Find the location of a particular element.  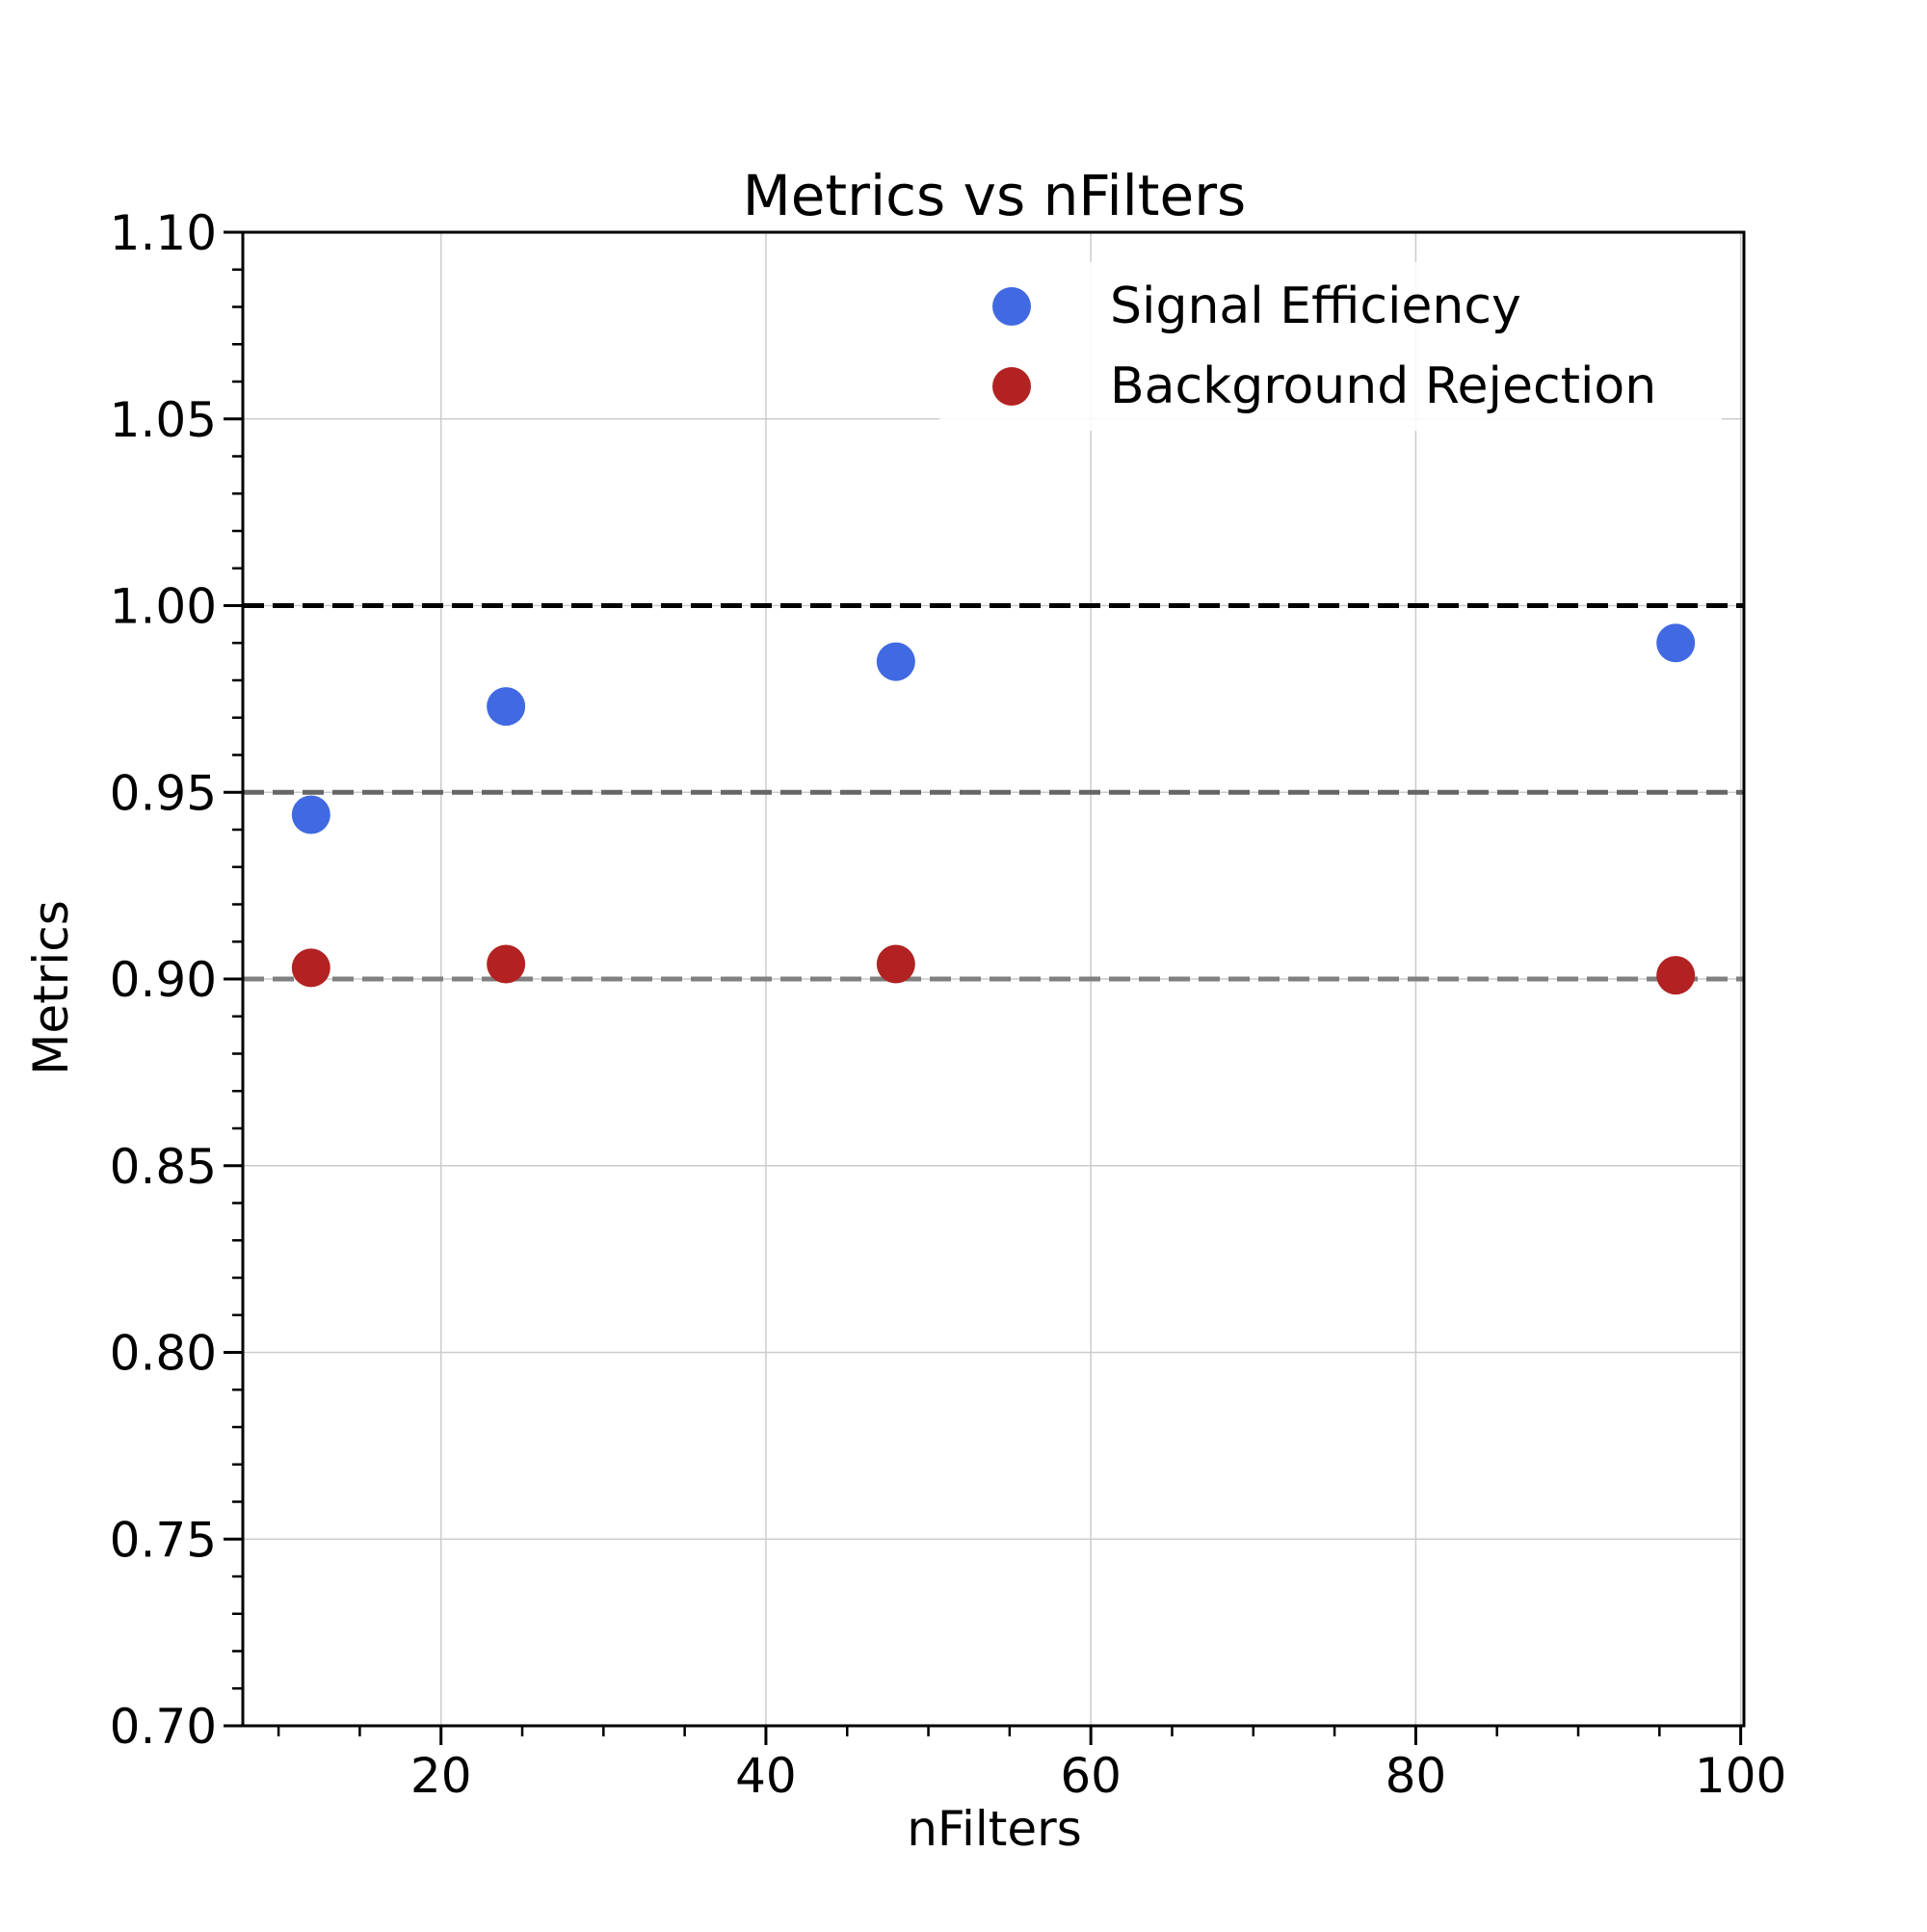

chart-title: Metrics vs nFilters is located at coordinates (995, 195).